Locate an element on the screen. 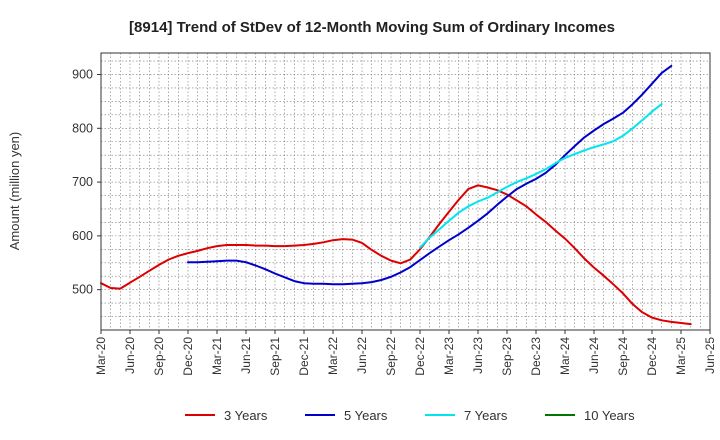  x-tick-label: Mar-25 is located at coordinates (681, 356).